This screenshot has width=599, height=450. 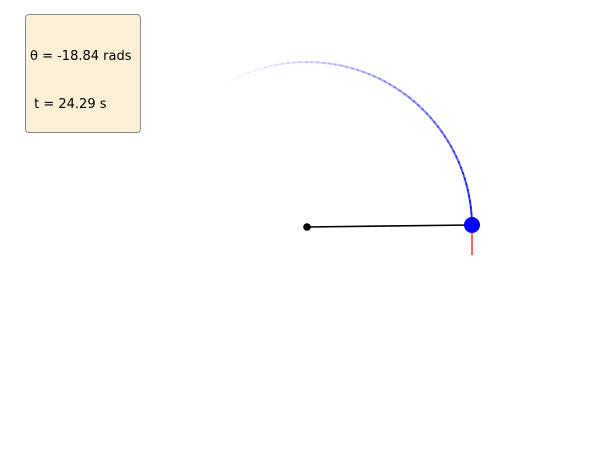 What do you see at coordinates (472, 225) in the screenshot?
I see `pendulum-bob` at bounding box center [472, 225].